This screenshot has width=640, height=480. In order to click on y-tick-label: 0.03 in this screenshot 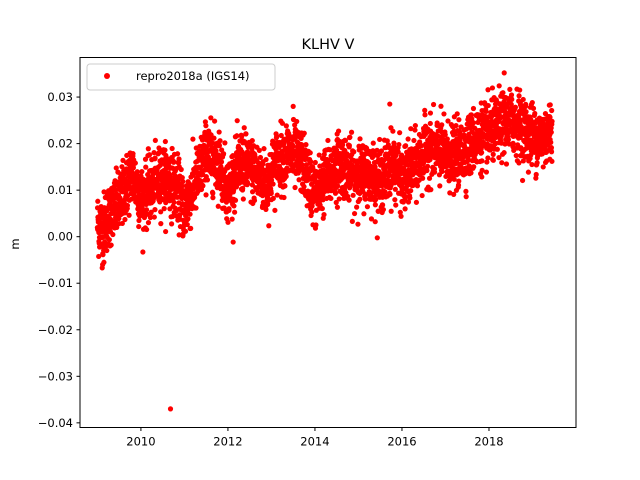, I will do `click(60, 97)`.